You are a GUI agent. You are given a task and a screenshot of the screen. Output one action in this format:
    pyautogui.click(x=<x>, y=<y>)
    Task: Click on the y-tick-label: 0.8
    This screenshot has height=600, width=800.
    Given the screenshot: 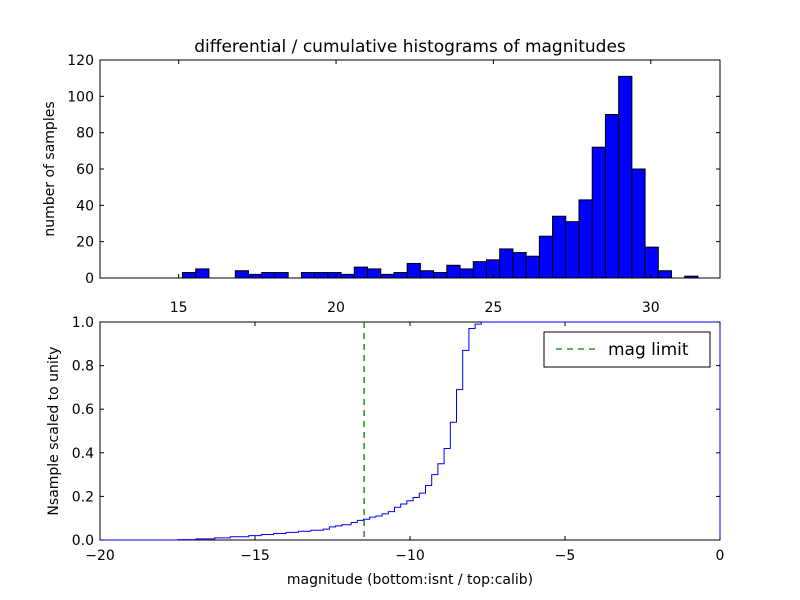 What is the action you would take?
    pyautogui.click(x=83, y=367)
    